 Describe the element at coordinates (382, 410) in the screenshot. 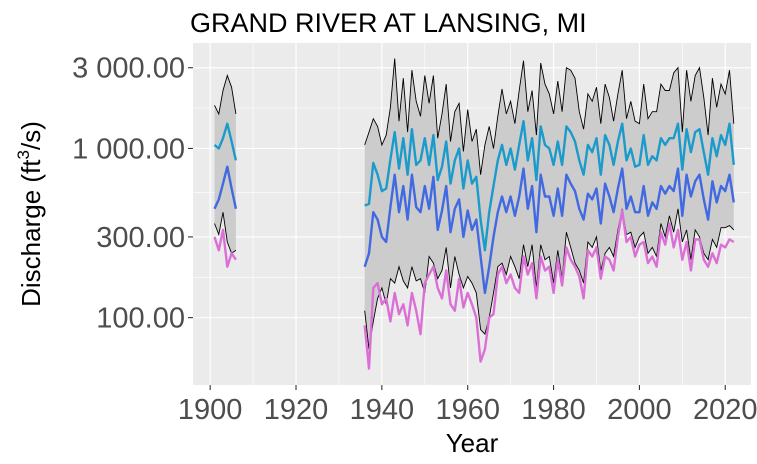

I see `x-tick-label: 1940` at that location.